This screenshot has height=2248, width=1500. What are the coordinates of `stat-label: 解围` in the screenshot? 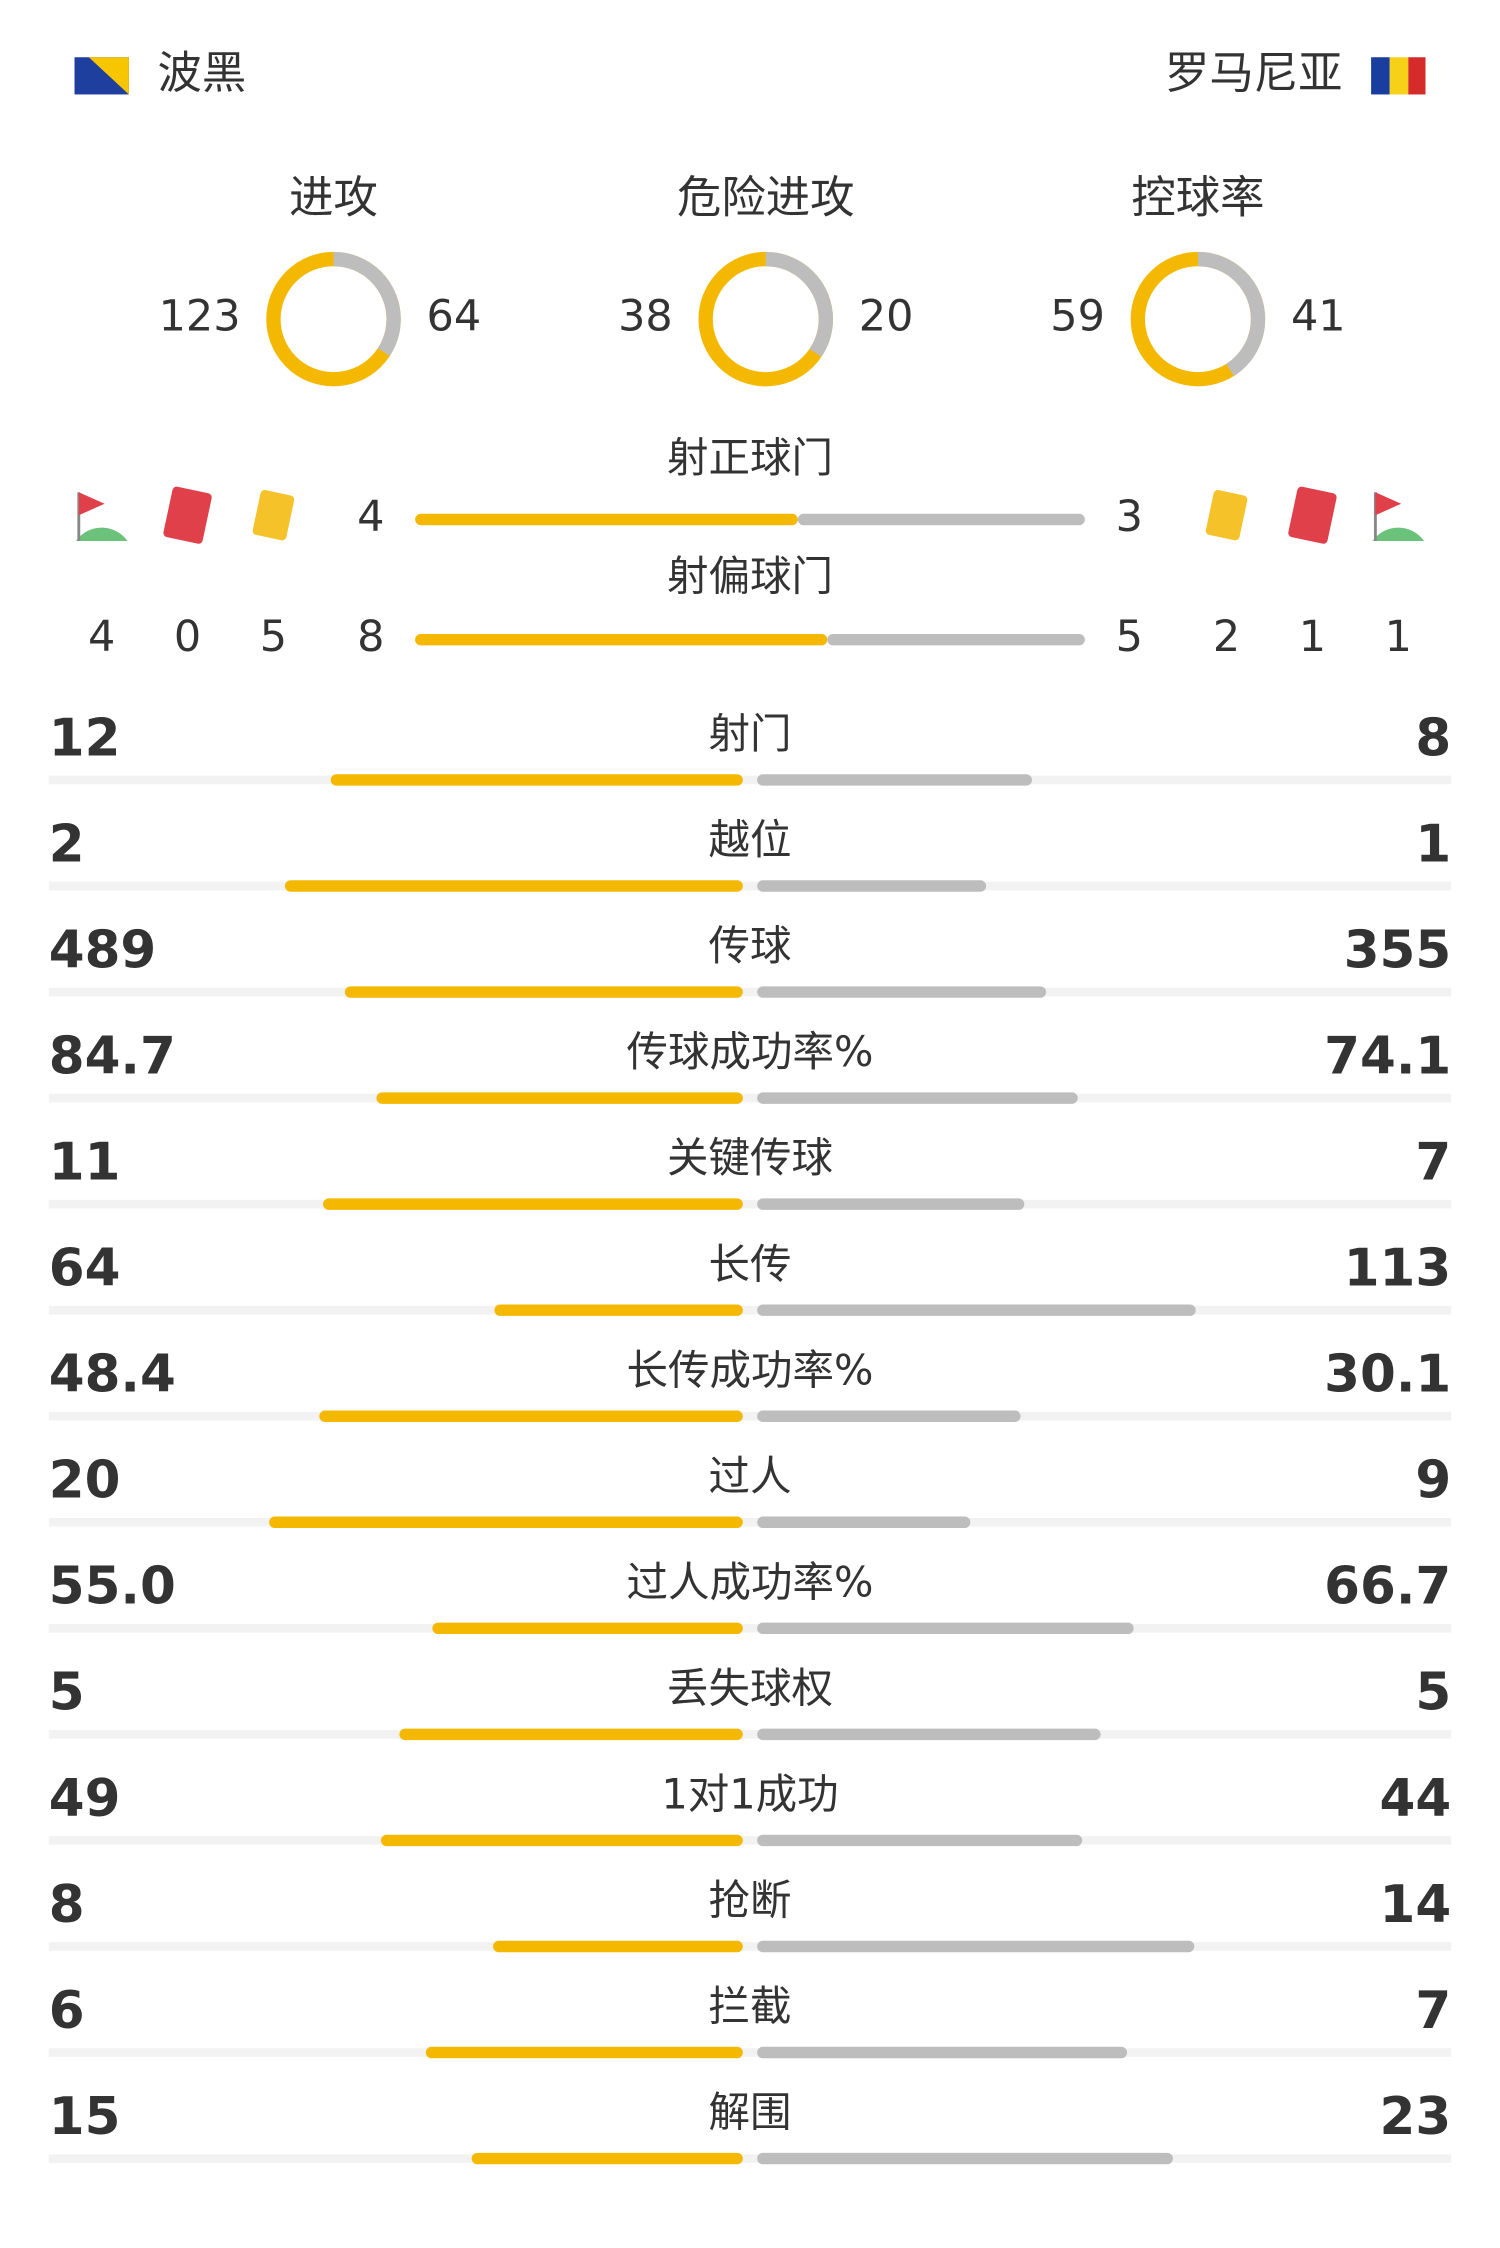 It's located at (749, 2112).